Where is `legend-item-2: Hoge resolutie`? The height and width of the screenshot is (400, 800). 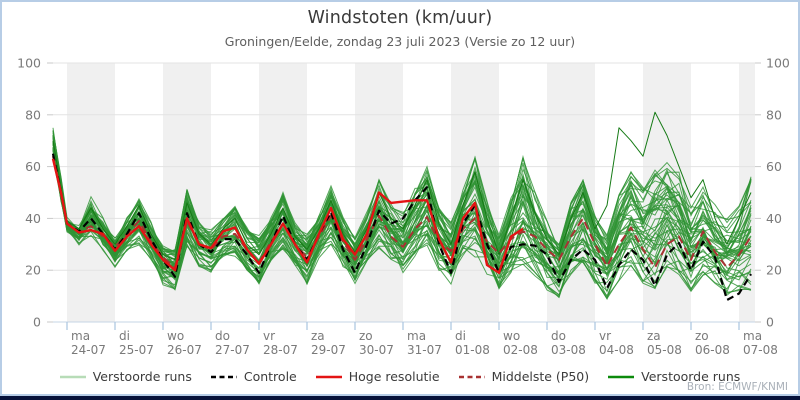
legend-item-2: Hoge resolutie is located at coordinates (377, 376).